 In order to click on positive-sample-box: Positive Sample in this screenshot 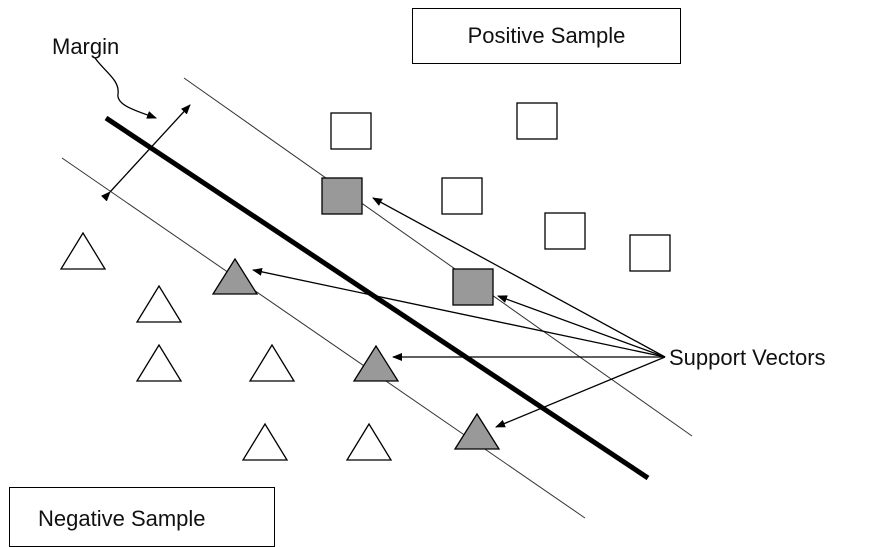, I will do `click(546, 36)`.